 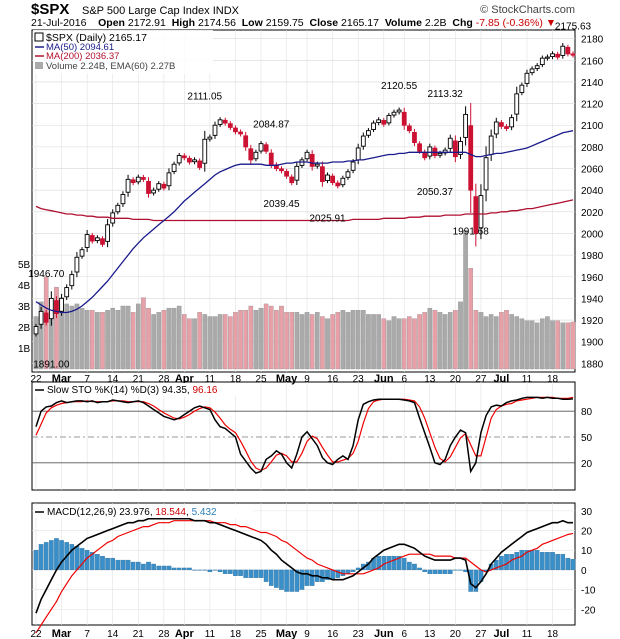 I want to click on price-annotation: 2050.37, so click(x=435, y=192).